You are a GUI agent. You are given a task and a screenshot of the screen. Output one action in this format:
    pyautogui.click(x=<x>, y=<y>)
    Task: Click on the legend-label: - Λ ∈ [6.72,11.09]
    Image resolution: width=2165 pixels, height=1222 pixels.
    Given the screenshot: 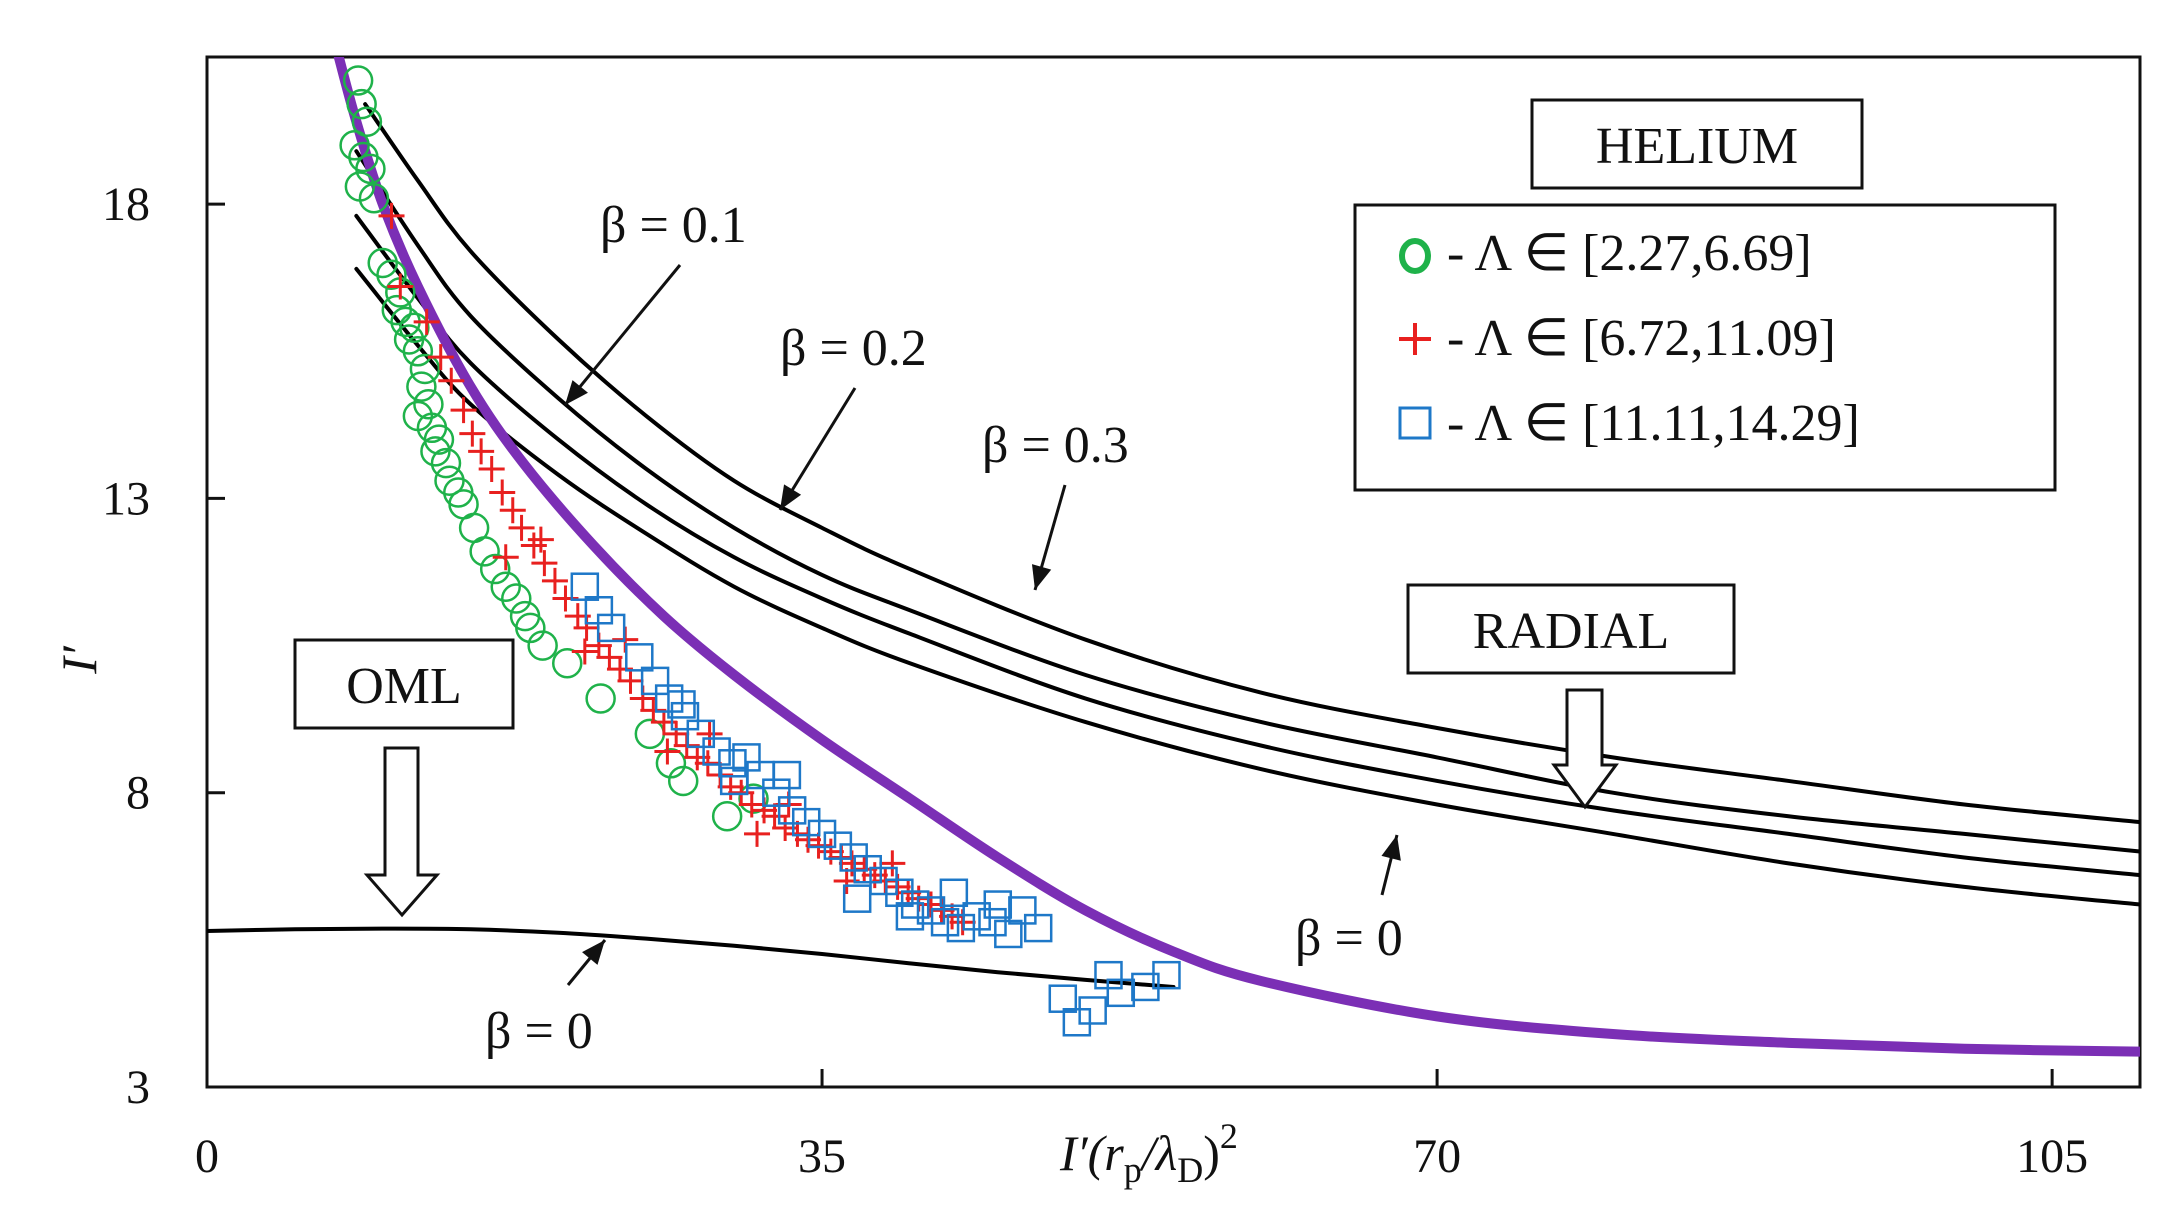 What is the action you would take?
    pyautogui.click(x=1641, y=338)
    